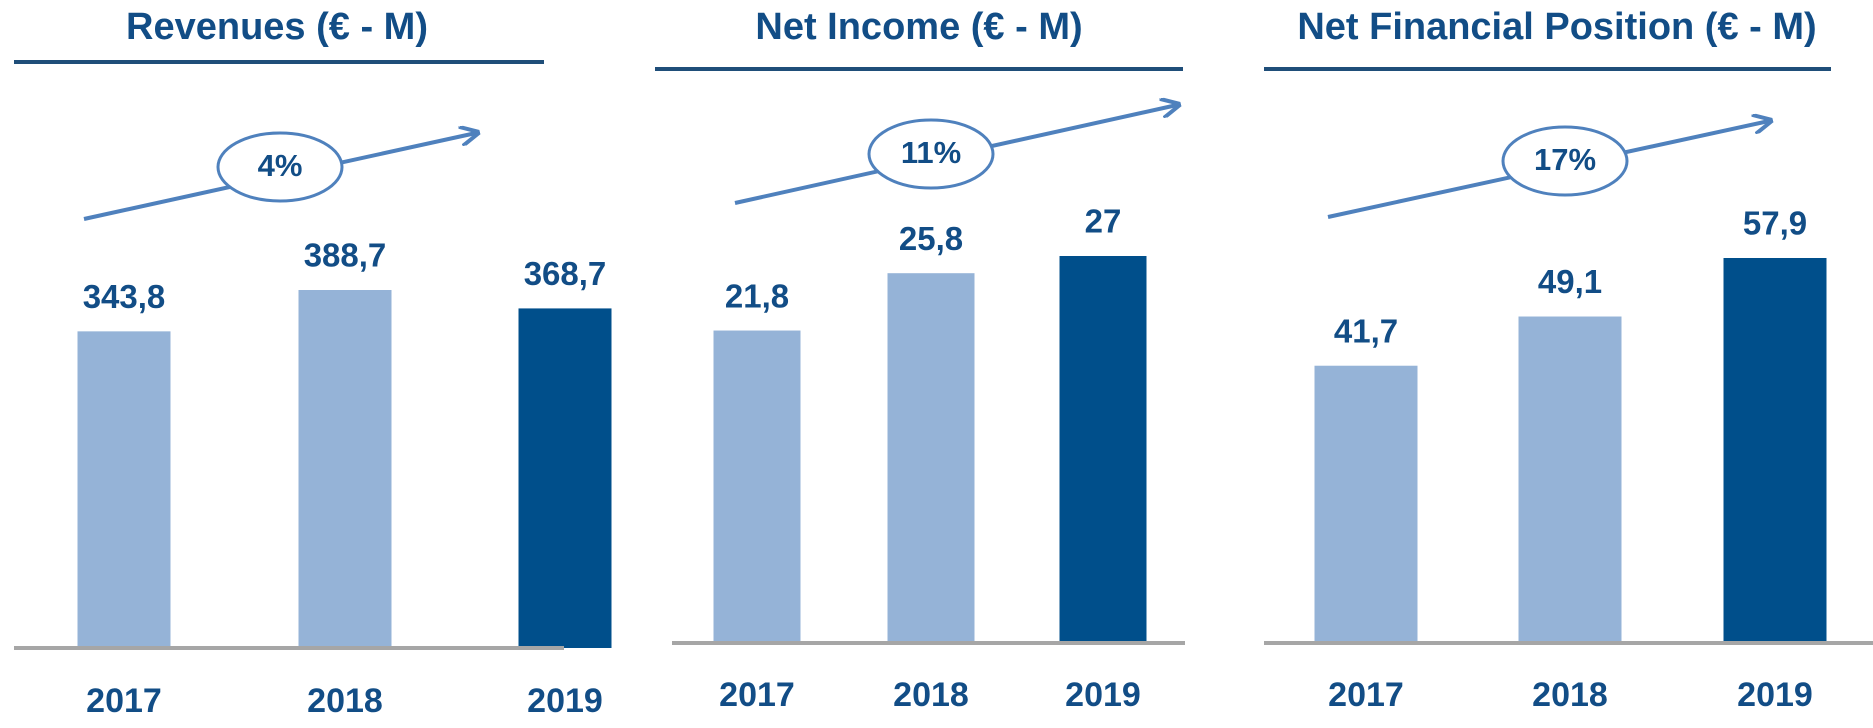 This screenshot has width=1873, height=728. Describe the element at coordinates (1556, 27) in the screenshot. I see `chart-title: Net Financial Position (€ - M)` at that location.